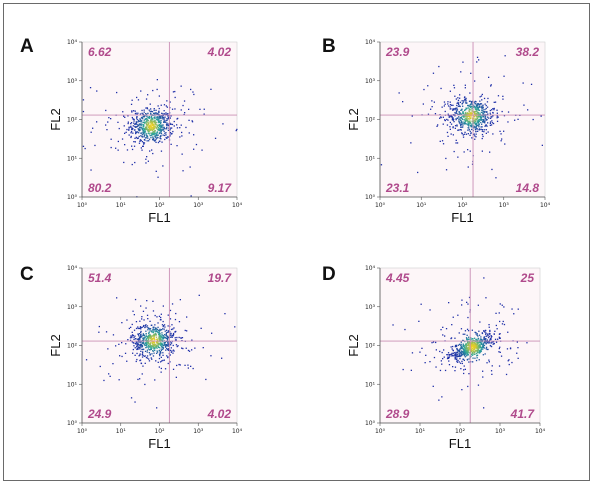  I want to click on x-tick-label: 10², so click(462, 205).